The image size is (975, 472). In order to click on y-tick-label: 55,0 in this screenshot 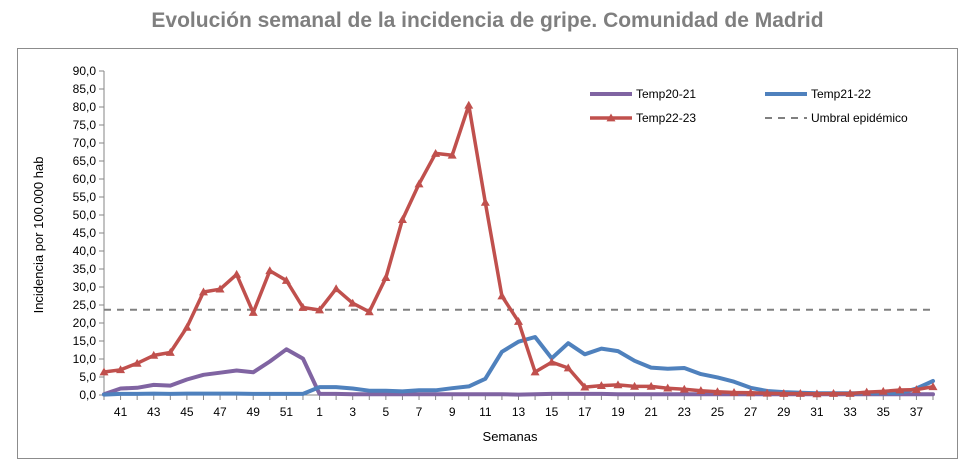, I will do `click(85, 197)`.